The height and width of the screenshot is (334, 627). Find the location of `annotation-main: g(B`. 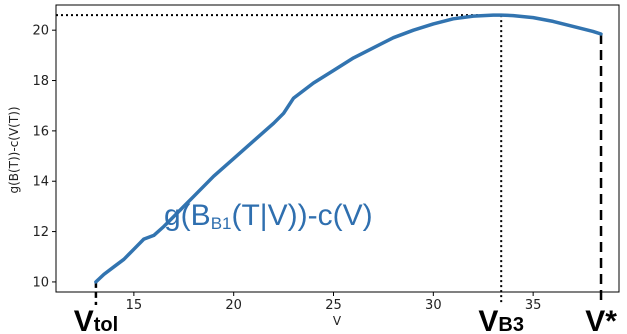

annotation-main: g(B is located at coordinates (187, 215).